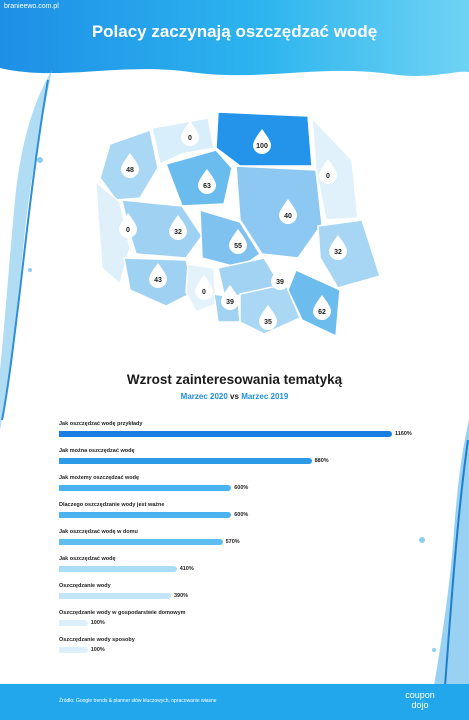 The image size is (469, 720). What do you see at coordinates (234, 31) in the screenshot?
I see `page-title: Polacy zaczynają oszczędzać wodę` at bounding box center [234, 31].